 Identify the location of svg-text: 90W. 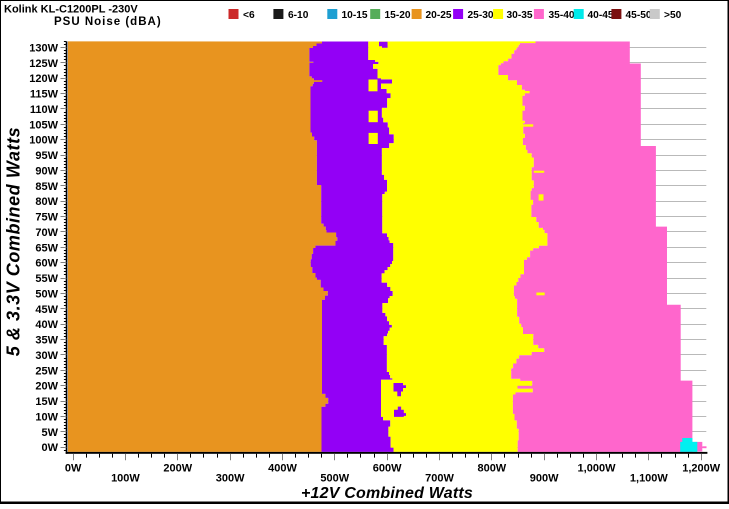
(46, 171).